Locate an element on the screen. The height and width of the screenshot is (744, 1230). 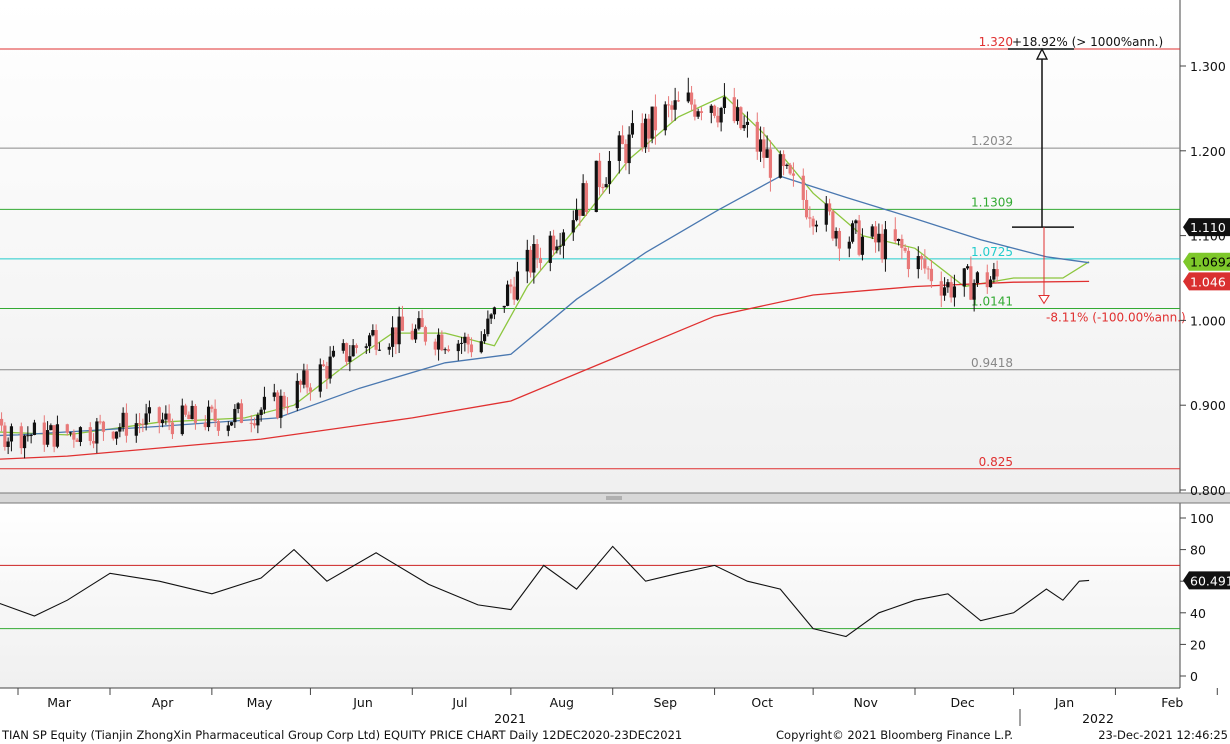
last-value-tag-label: 60.491 is located at coordinates (1210, 580).